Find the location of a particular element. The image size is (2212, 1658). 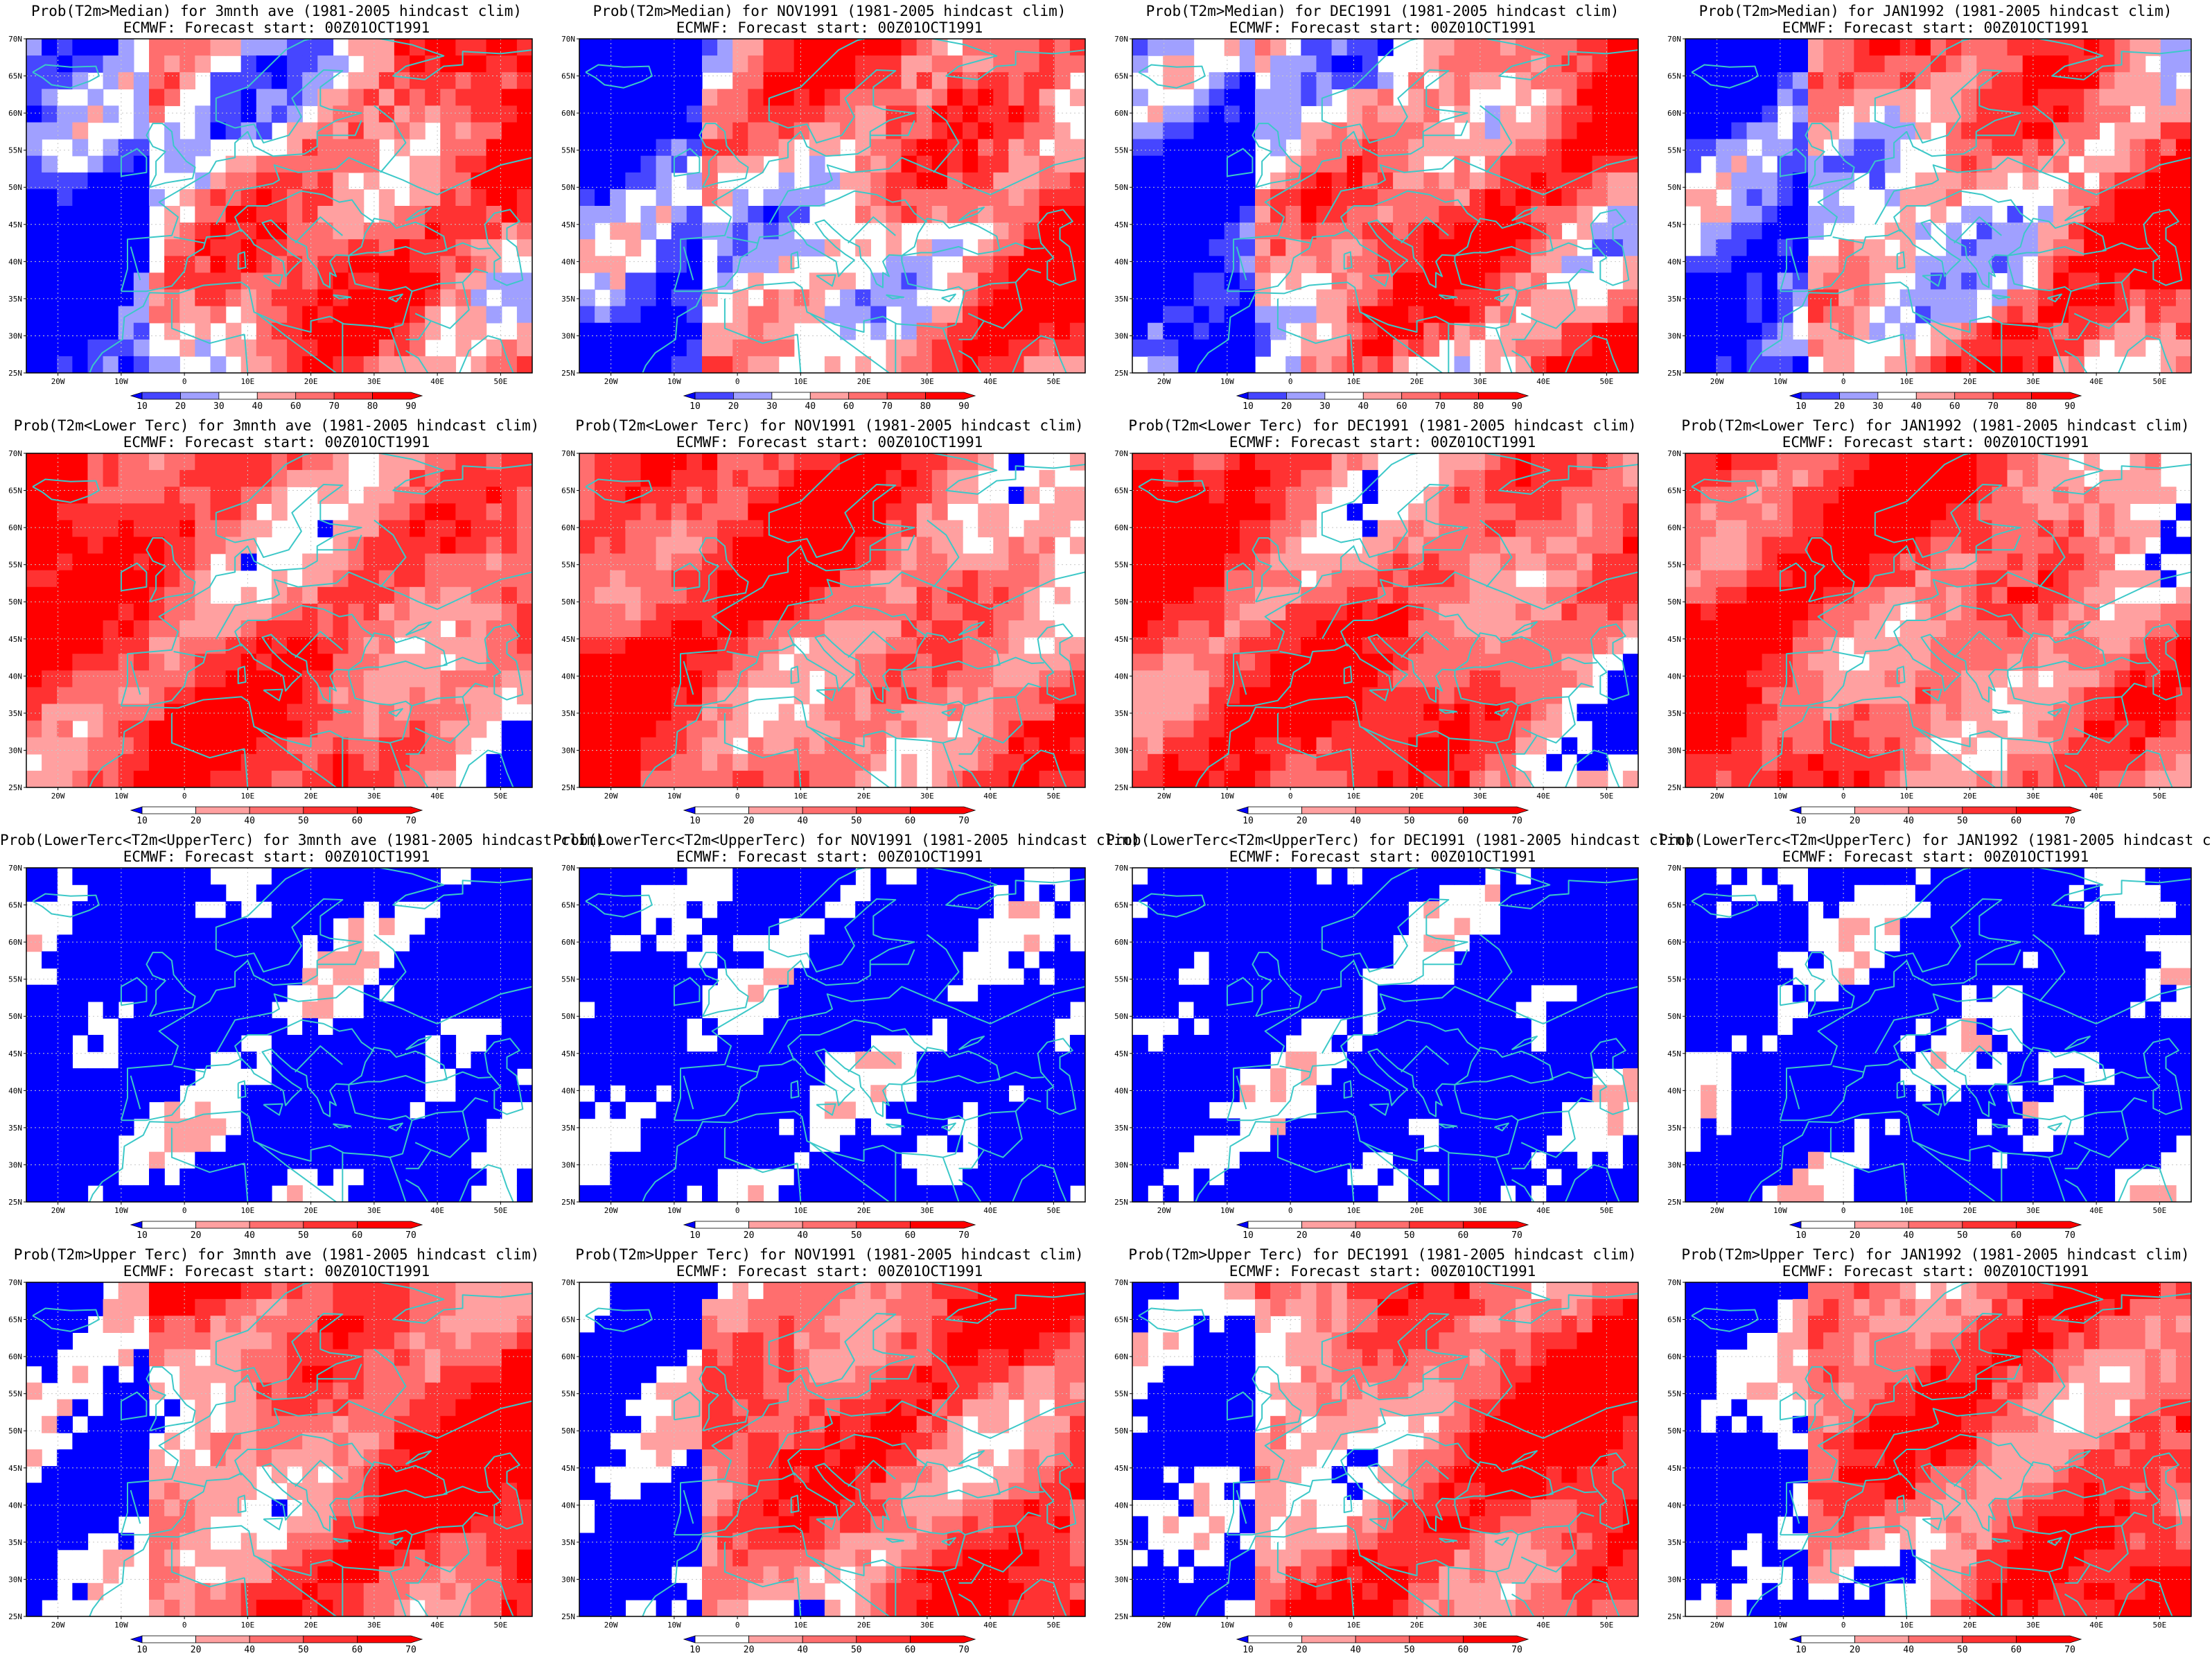

colorbar-label: 40 is located at coordinates (1355, 1236).